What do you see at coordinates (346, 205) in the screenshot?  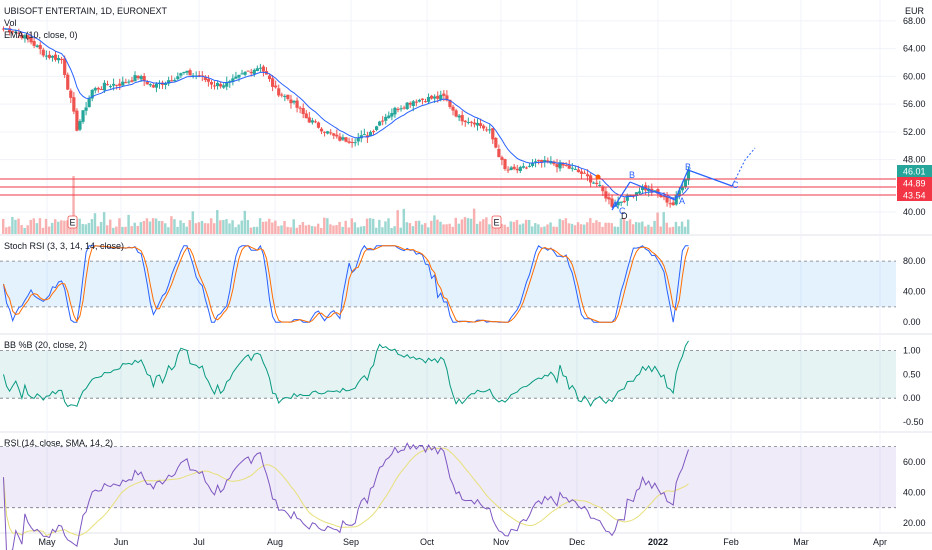 I see `volume-bars` at bounding box center [346, 205].